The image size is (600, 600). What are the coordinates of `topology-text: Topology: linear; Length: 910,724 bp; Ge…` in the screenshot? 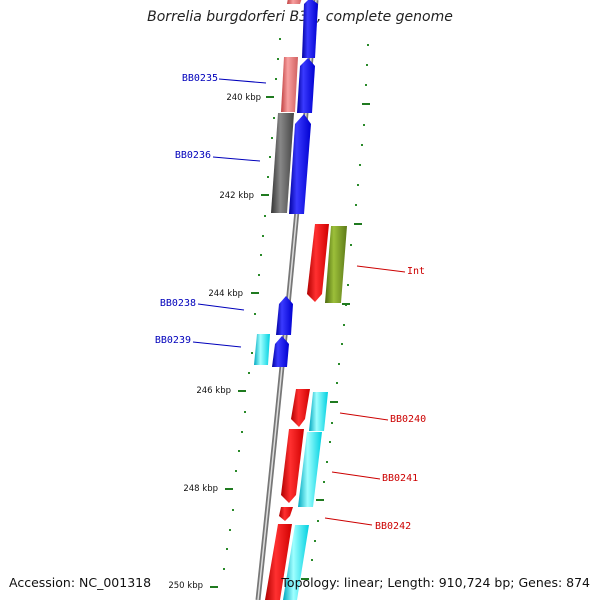 It's located at (435, 582).